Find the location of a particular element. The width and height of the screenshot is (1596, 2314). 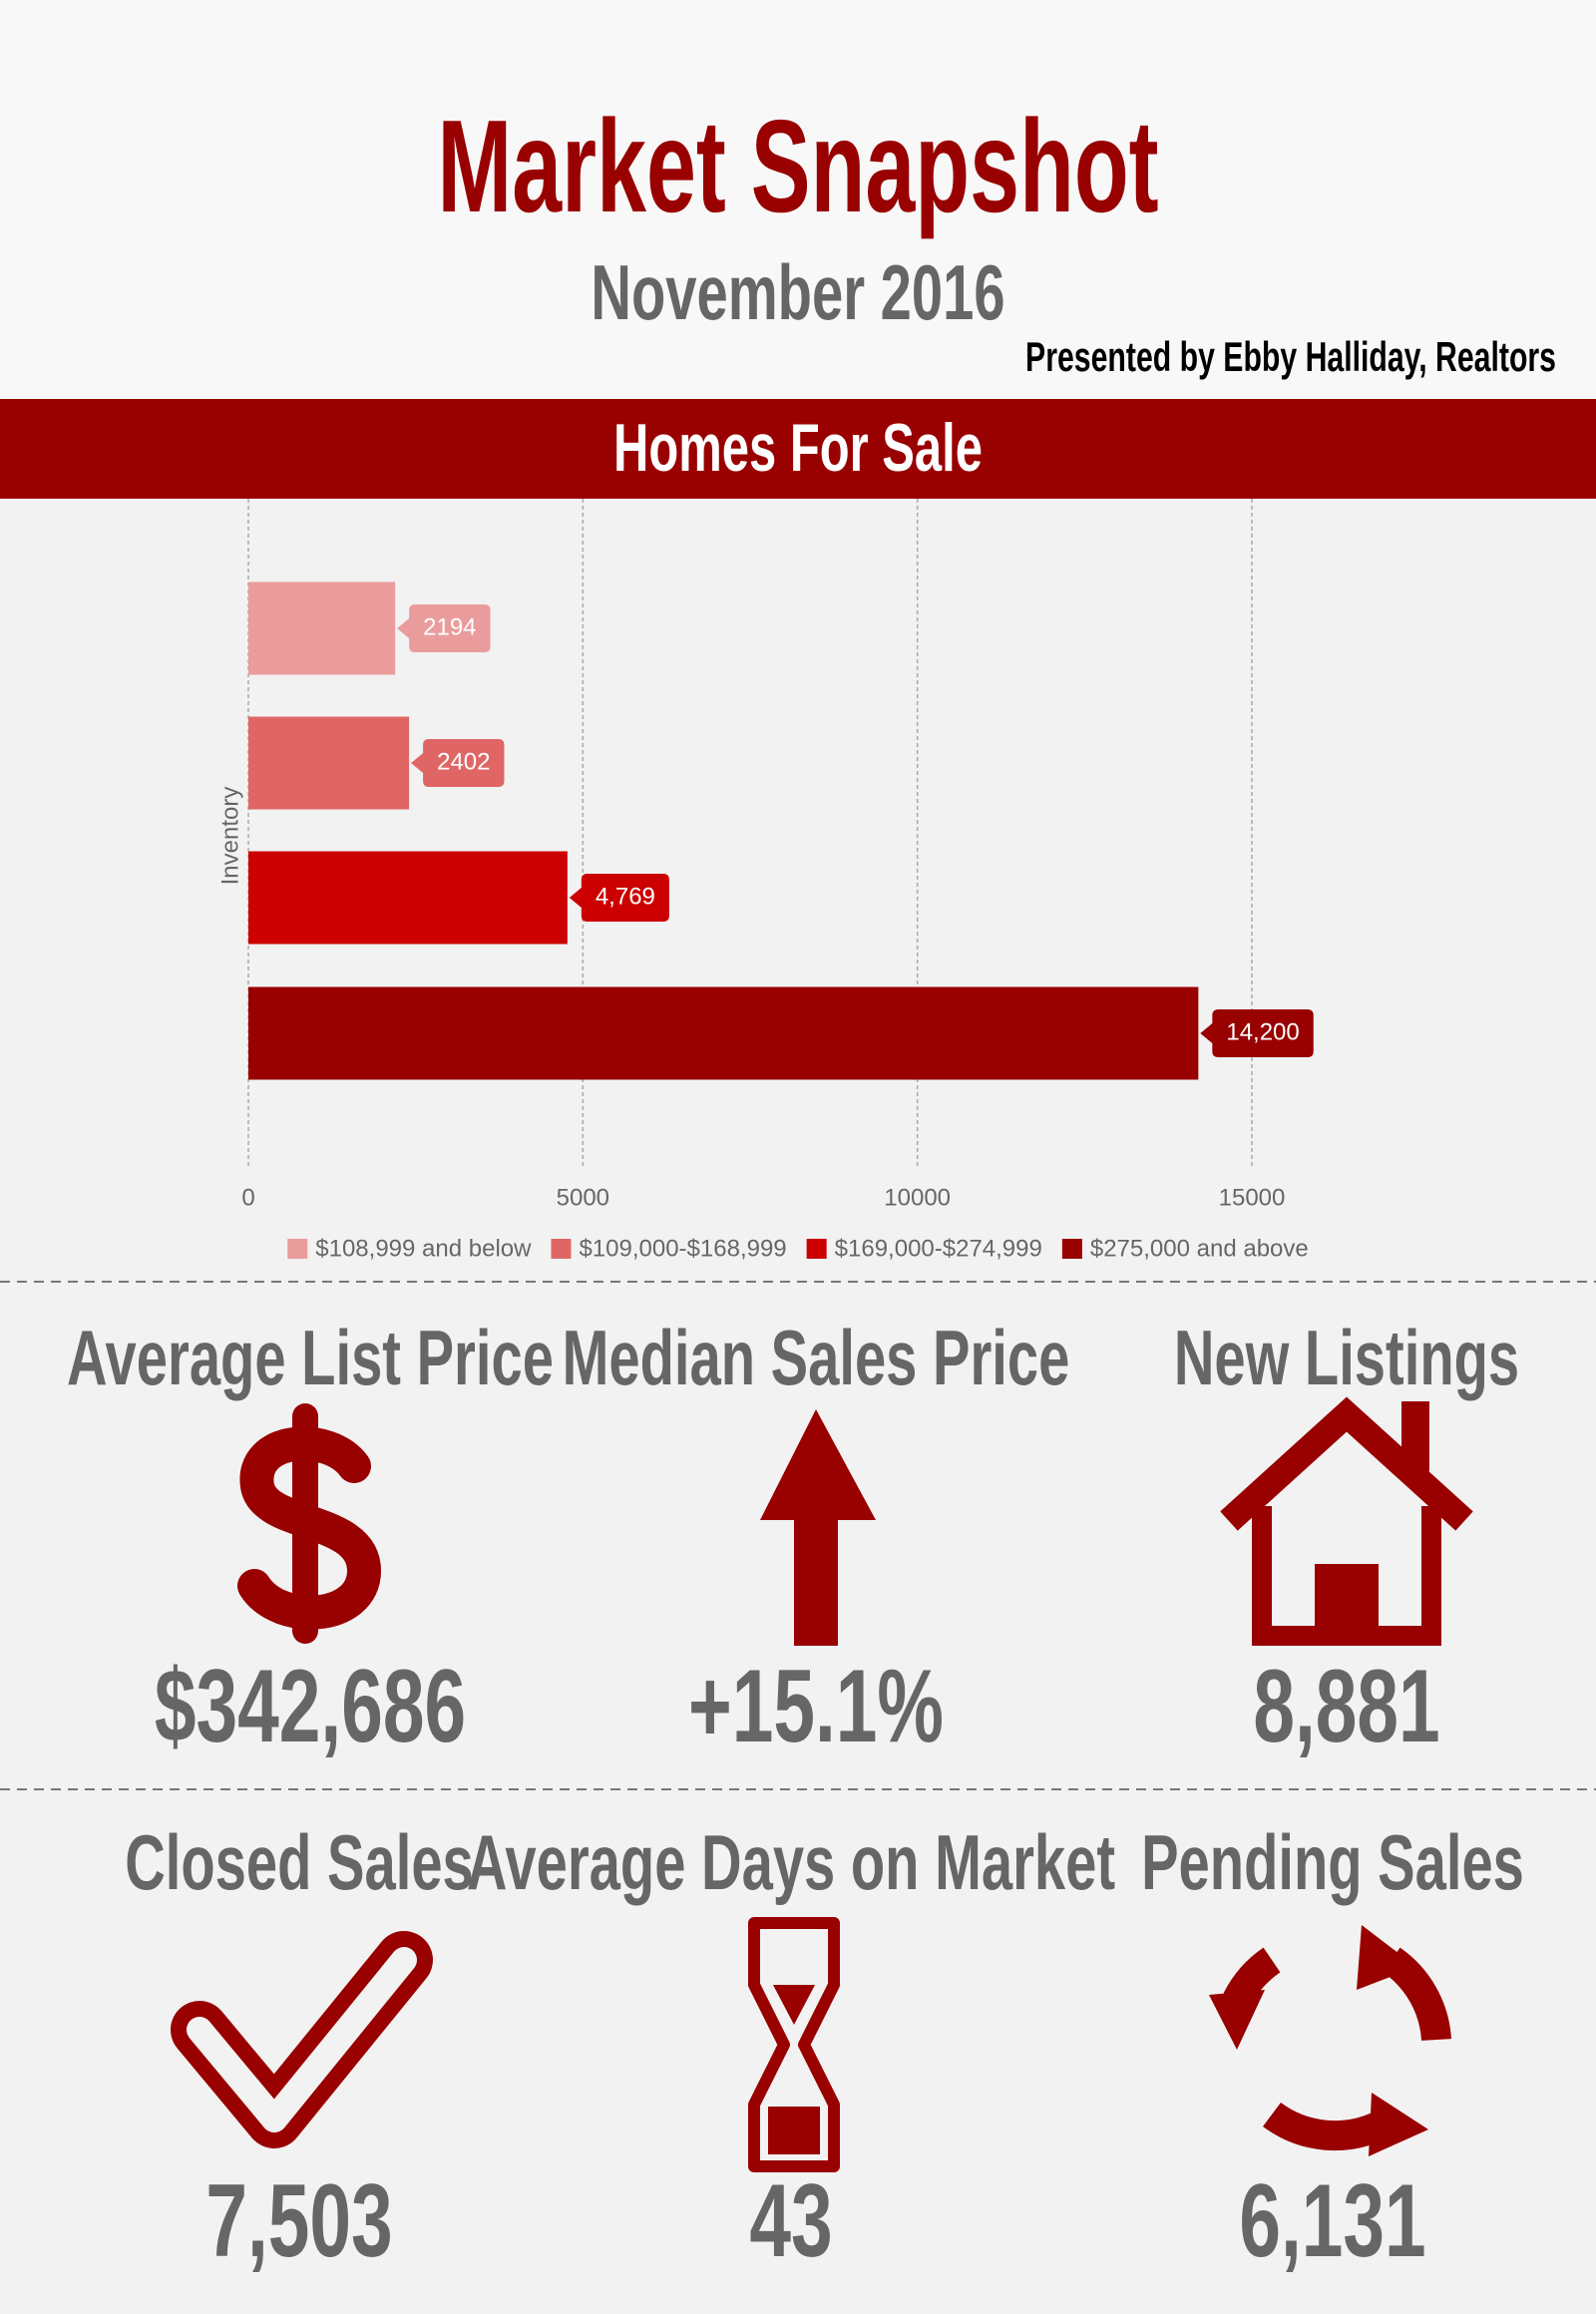

x-tick-label: 5000 is located at coordinates (583, 1197).